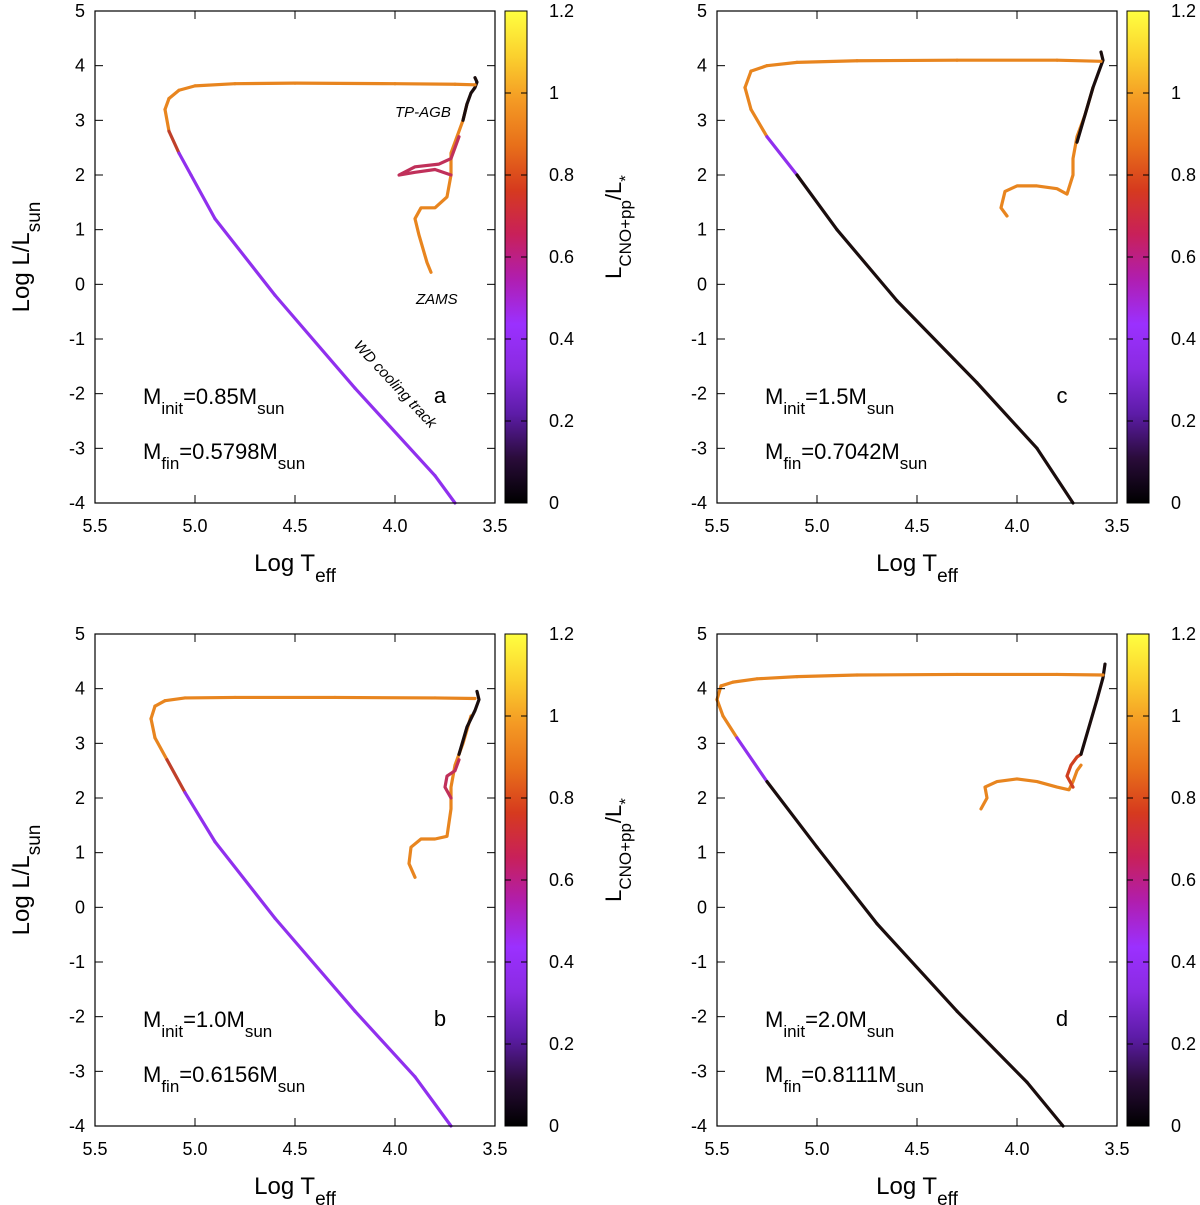 Image resolution: width=1200 pixels, height=1205 pixels. What do you see at coordinates (440, 395) in the screenshot?
I see `panel-letter: a` at bounding box center [440, 395].